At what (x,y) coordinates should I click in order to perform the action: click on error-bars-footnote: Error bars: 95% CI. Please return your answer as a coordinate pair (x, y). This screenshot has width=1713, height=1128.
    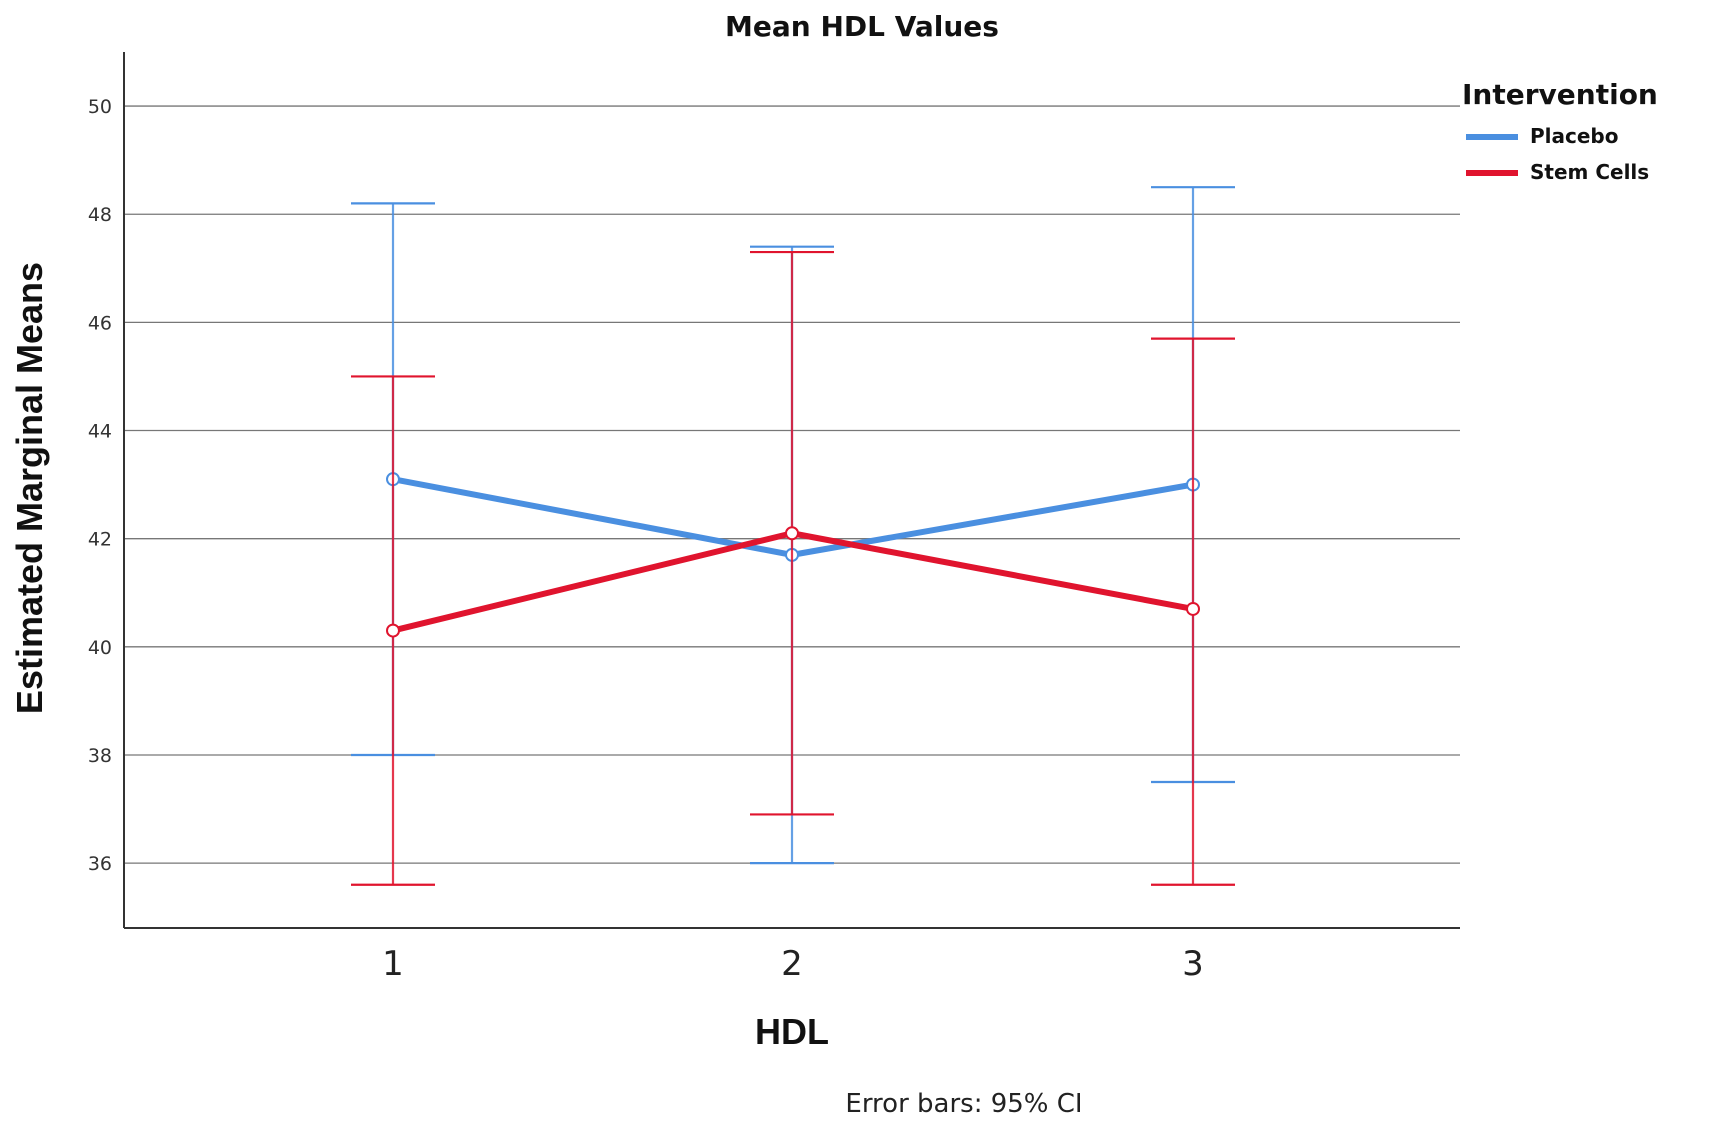
    Looking at the image, I should click on (963, 1104).